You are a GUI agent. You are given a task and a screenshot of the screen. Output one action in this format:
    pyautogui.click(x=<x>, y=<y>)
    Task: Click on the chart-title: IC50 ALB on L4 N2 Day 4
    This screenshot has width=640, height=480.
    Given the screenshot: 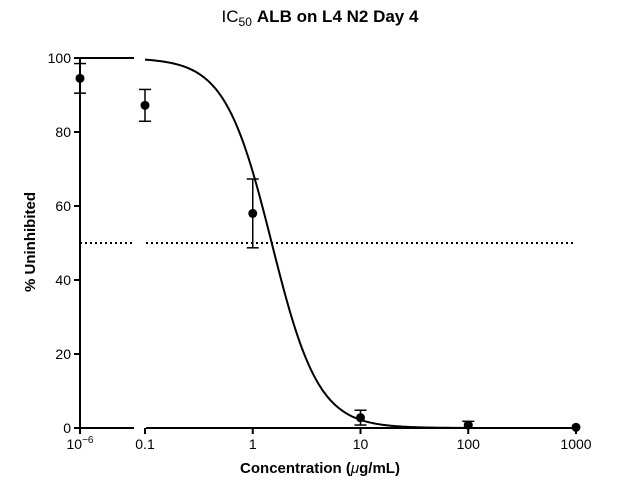 What is the action you would take?
    pyautogui.click(x=320, y=18)
    